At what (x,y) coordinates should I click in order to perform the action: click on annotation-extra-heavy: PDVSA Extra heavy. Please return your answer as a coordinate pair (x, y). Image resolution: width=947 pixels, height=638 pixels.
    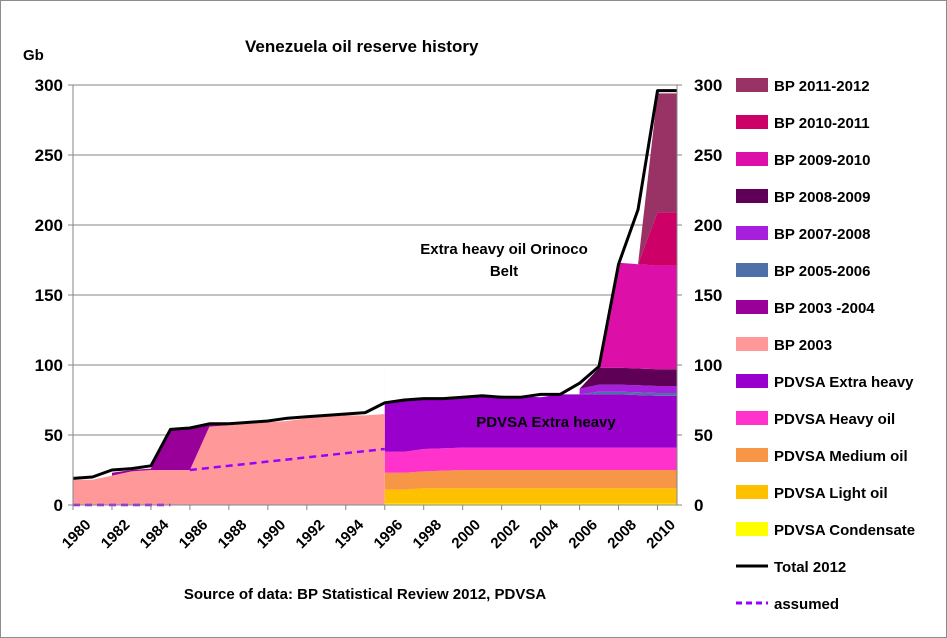
    Looking at the image, I should click on (546, 422).